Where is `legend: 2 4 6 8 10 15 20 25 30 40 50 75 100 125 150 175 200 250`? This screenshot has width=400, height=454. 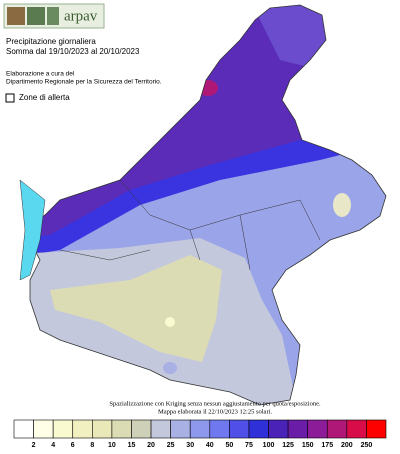
legend: 2 4 6 8 10 15 20 25 30 40 50 75 100 125 150 175 200 250 is located at coordinates (200, 434).